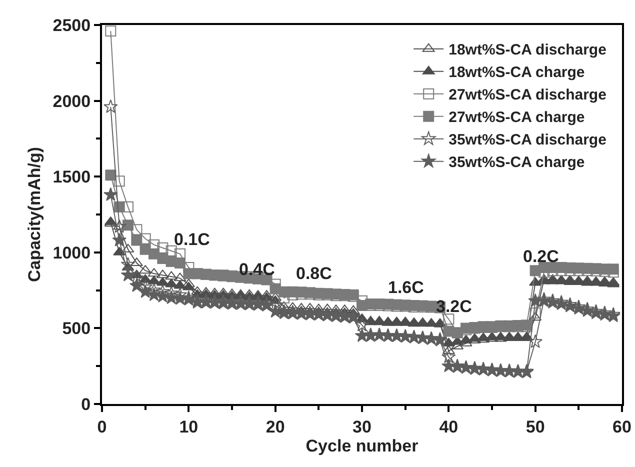 The width and height of the screenshot is (635, 467). I want to click on x-axis-title: Cycle number, so click(362, 446).